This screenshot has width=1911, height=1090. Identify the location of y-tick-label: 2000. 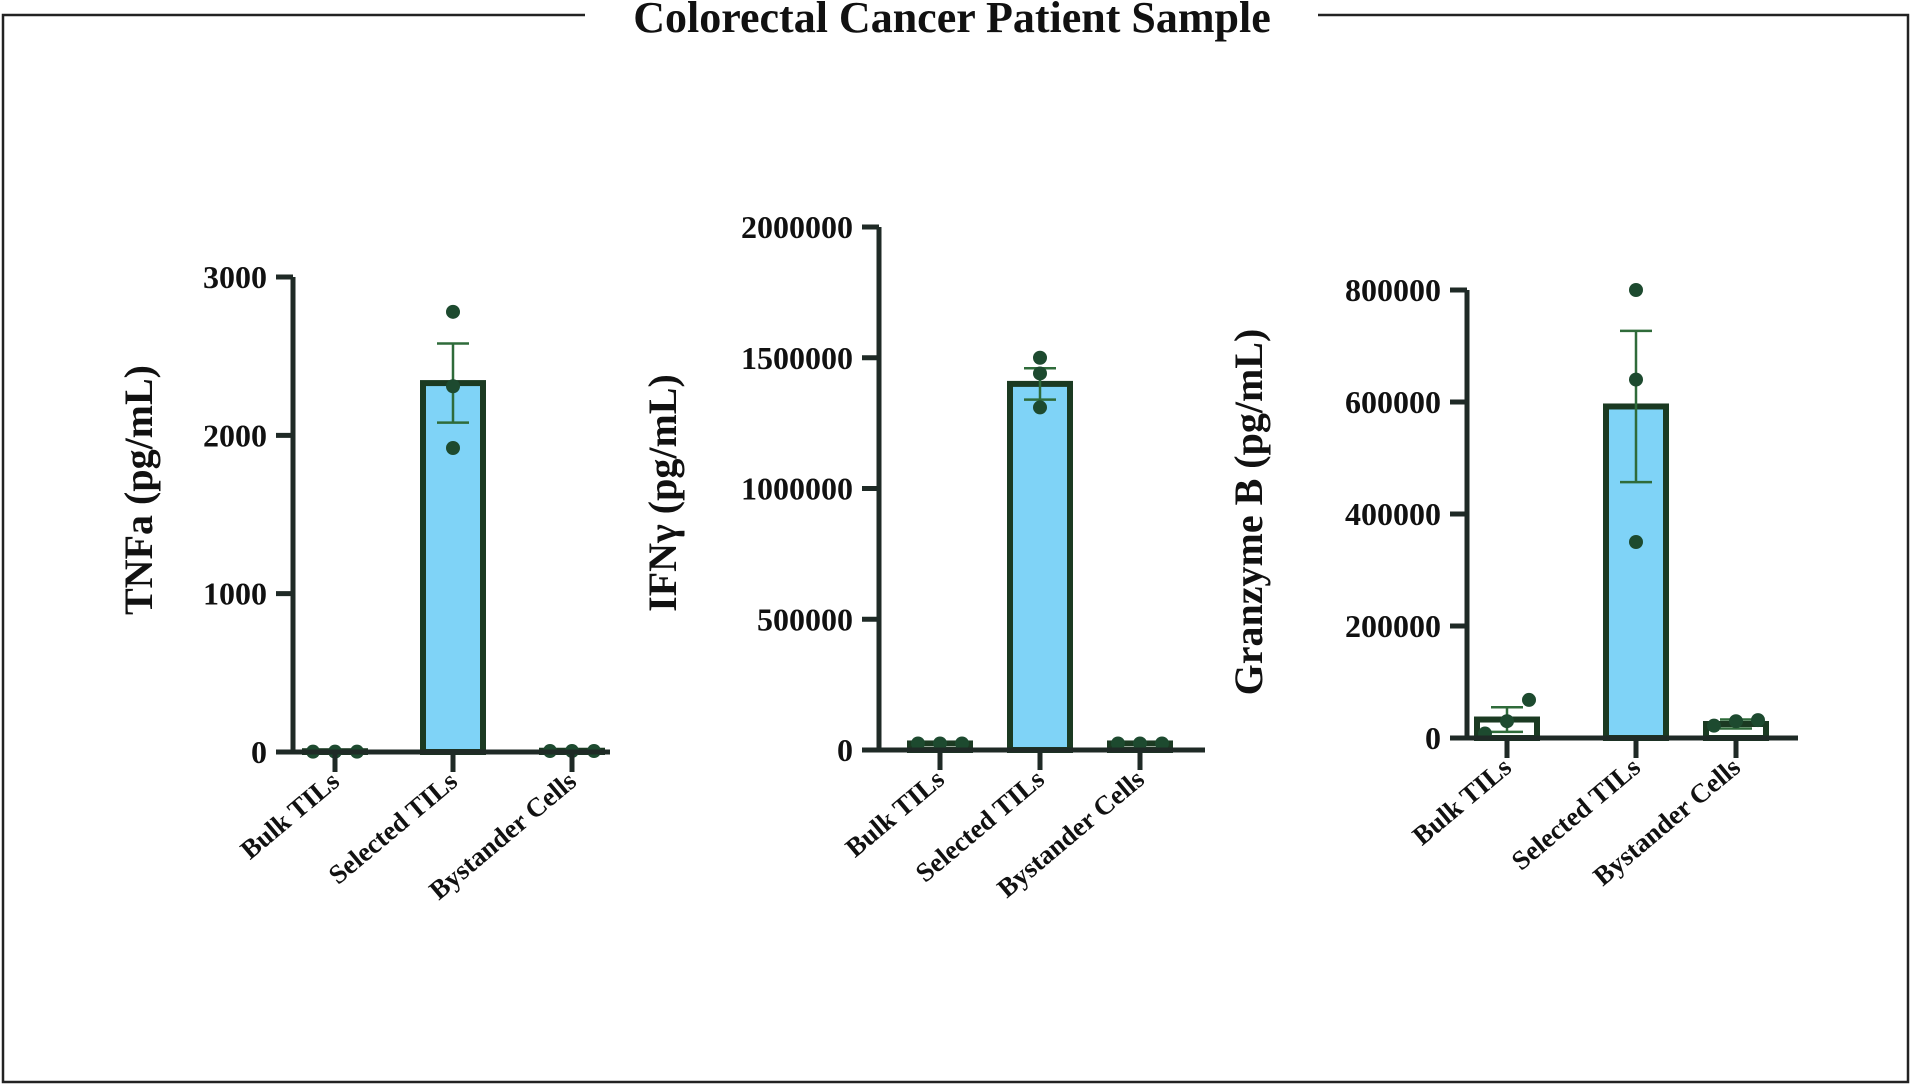
(235, 435).